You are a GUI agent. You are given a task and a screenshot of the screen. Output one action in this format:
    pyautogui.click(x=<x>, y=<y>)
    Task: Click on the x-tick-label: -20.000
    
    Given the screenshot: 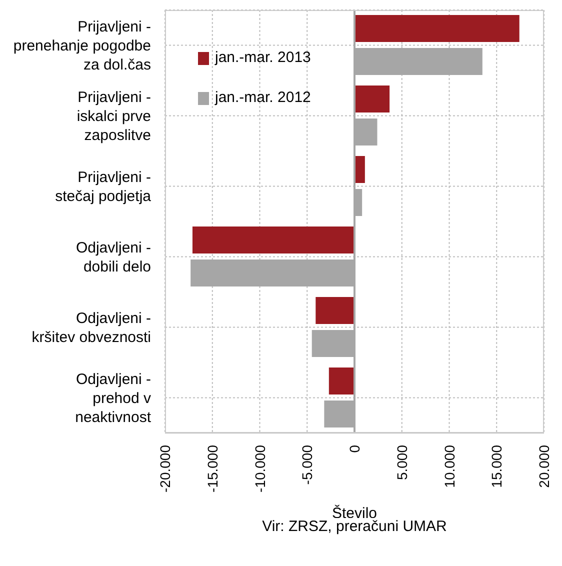 What is the action you would take?
    pyautogui.click(x=165, y=468)
    